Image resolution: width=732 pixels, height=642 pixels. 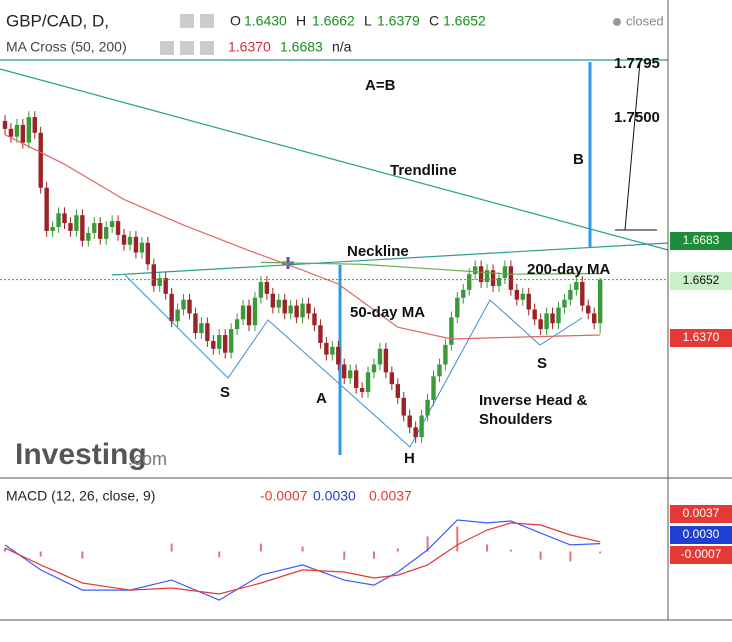 I want to click on projection-line, so click(x=632, y=146).